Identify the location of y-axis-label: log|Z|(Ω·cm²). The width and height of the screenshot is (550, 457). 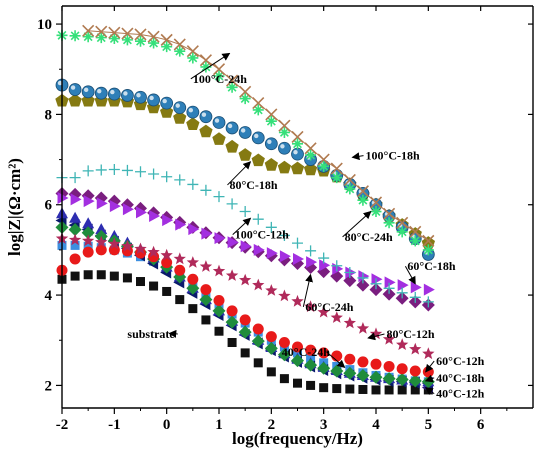
(14, 207).